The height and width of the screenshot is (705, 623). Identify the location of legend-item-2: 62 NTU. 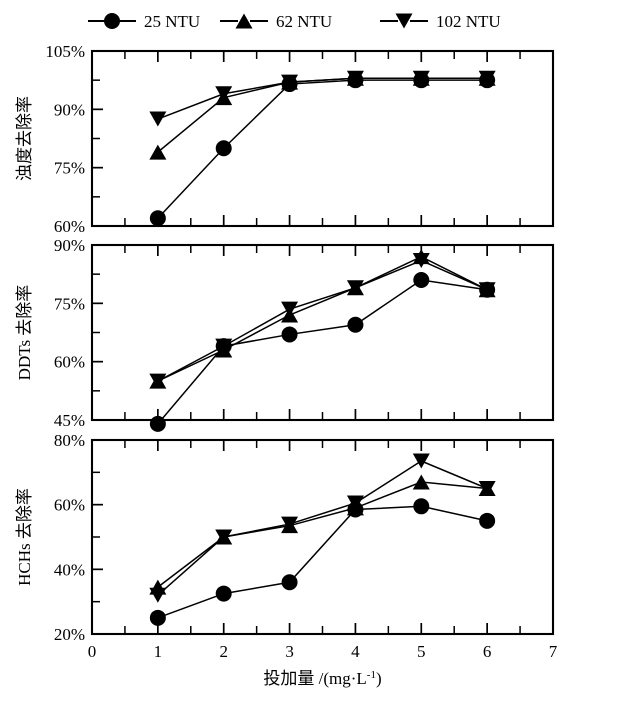
(276, 21).